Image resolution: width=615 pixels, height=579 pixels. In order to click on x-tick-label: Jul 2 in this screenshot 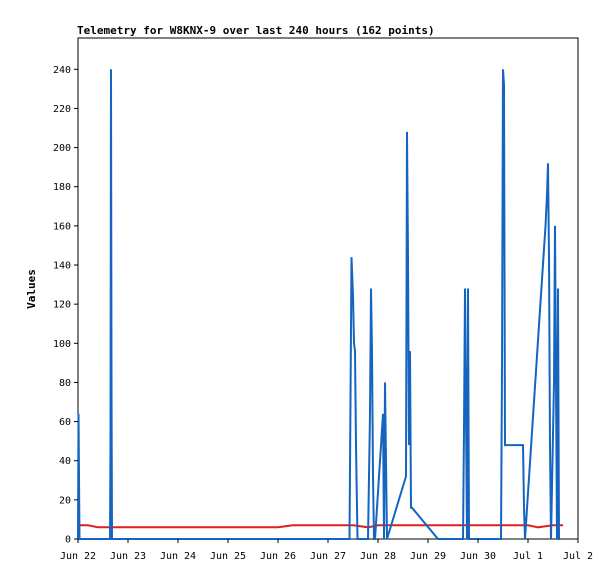, I will do `click(578, 556)`.